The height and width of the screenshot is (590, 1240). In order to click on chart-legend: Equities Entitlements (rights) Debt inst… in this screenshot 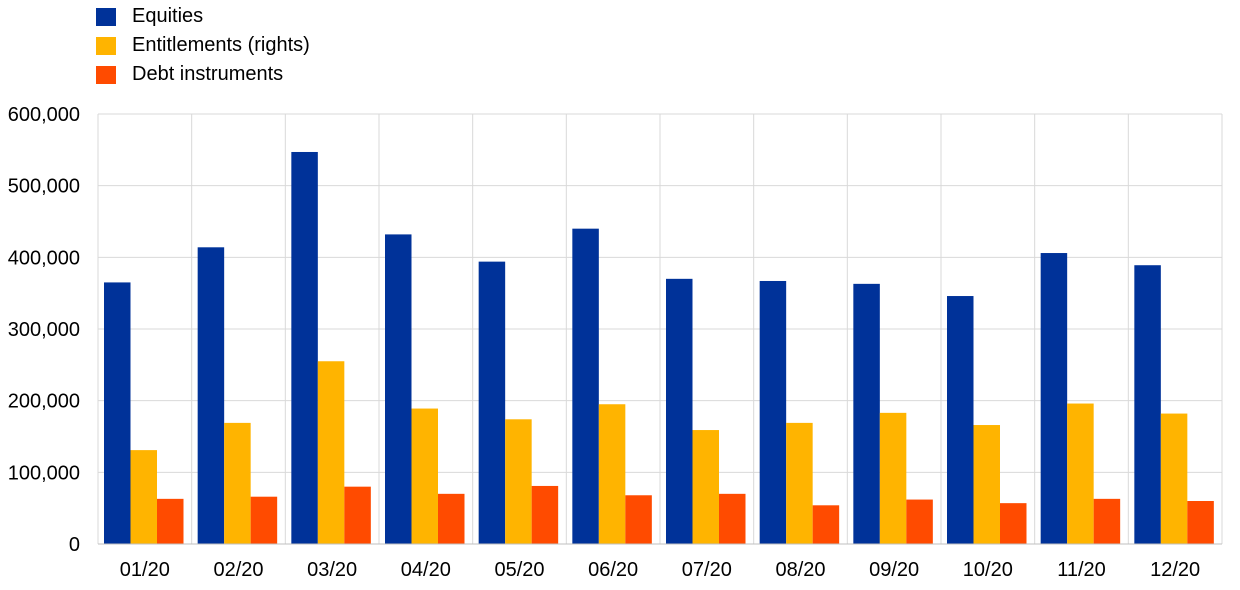, I will do `click(203, 45)`.